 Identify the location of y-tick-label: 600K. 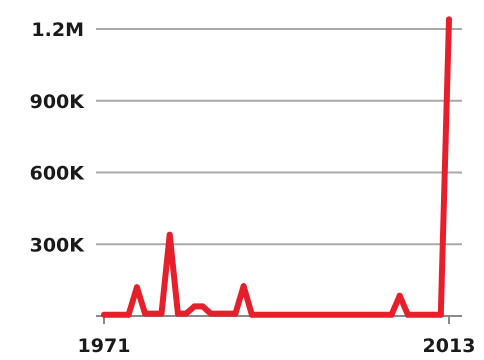
(58, 174).